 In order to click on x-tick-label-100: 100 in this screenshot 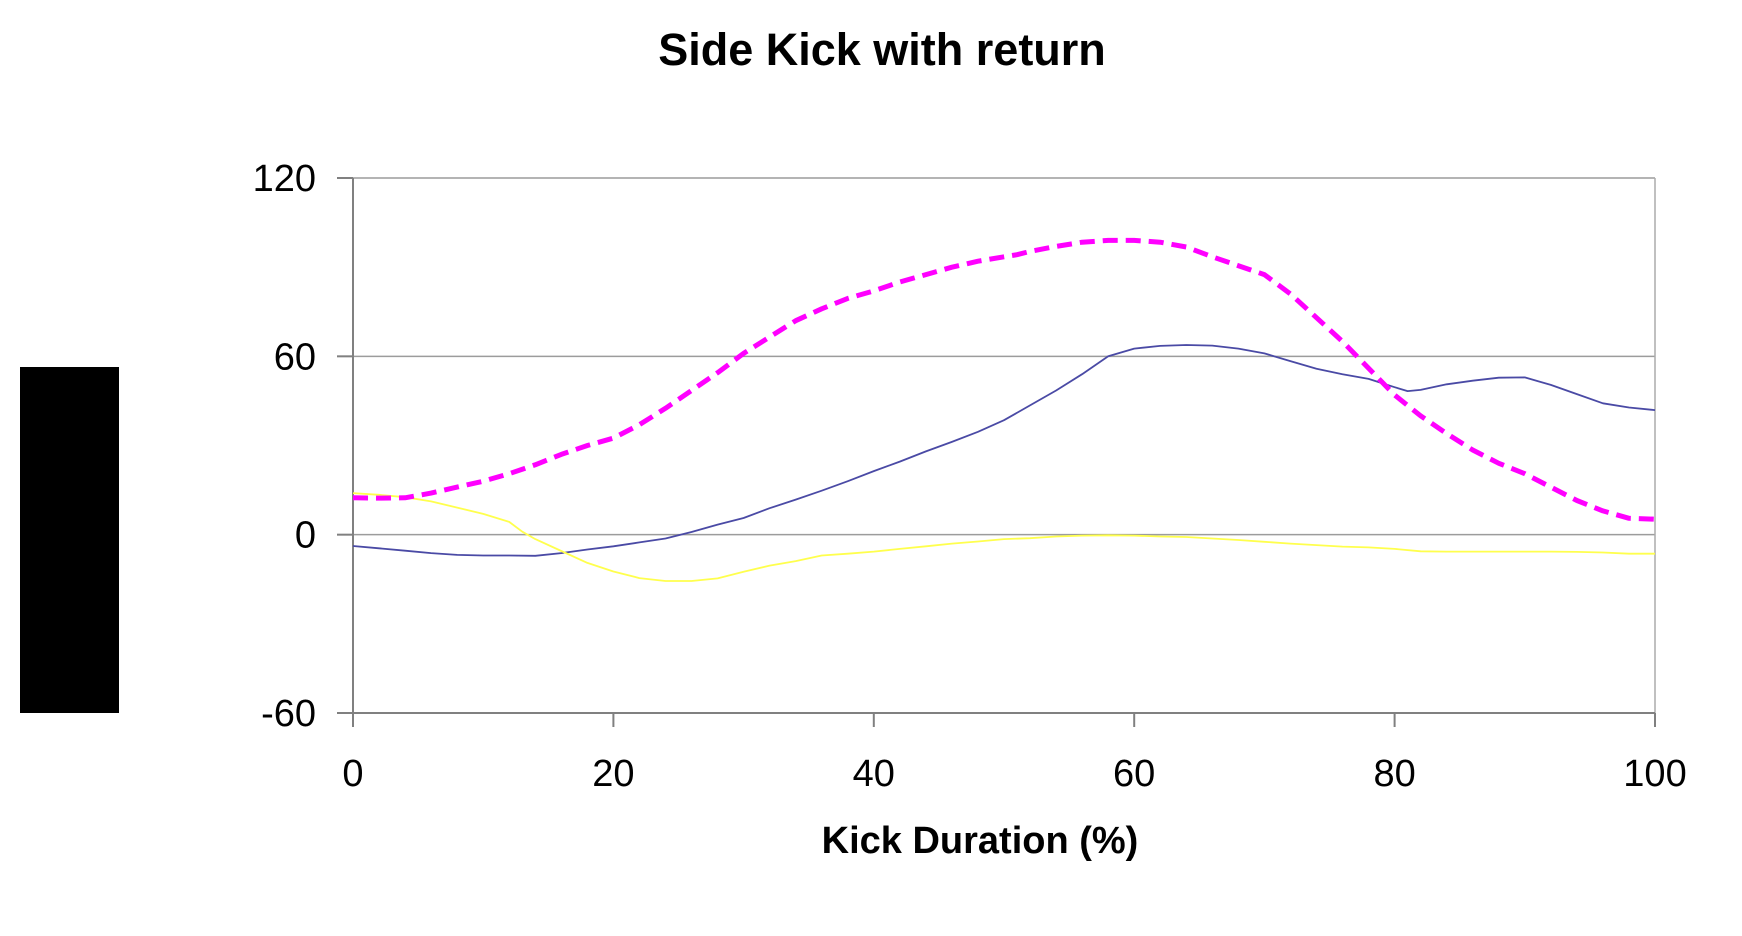, I will do `click(1654, 774)`.